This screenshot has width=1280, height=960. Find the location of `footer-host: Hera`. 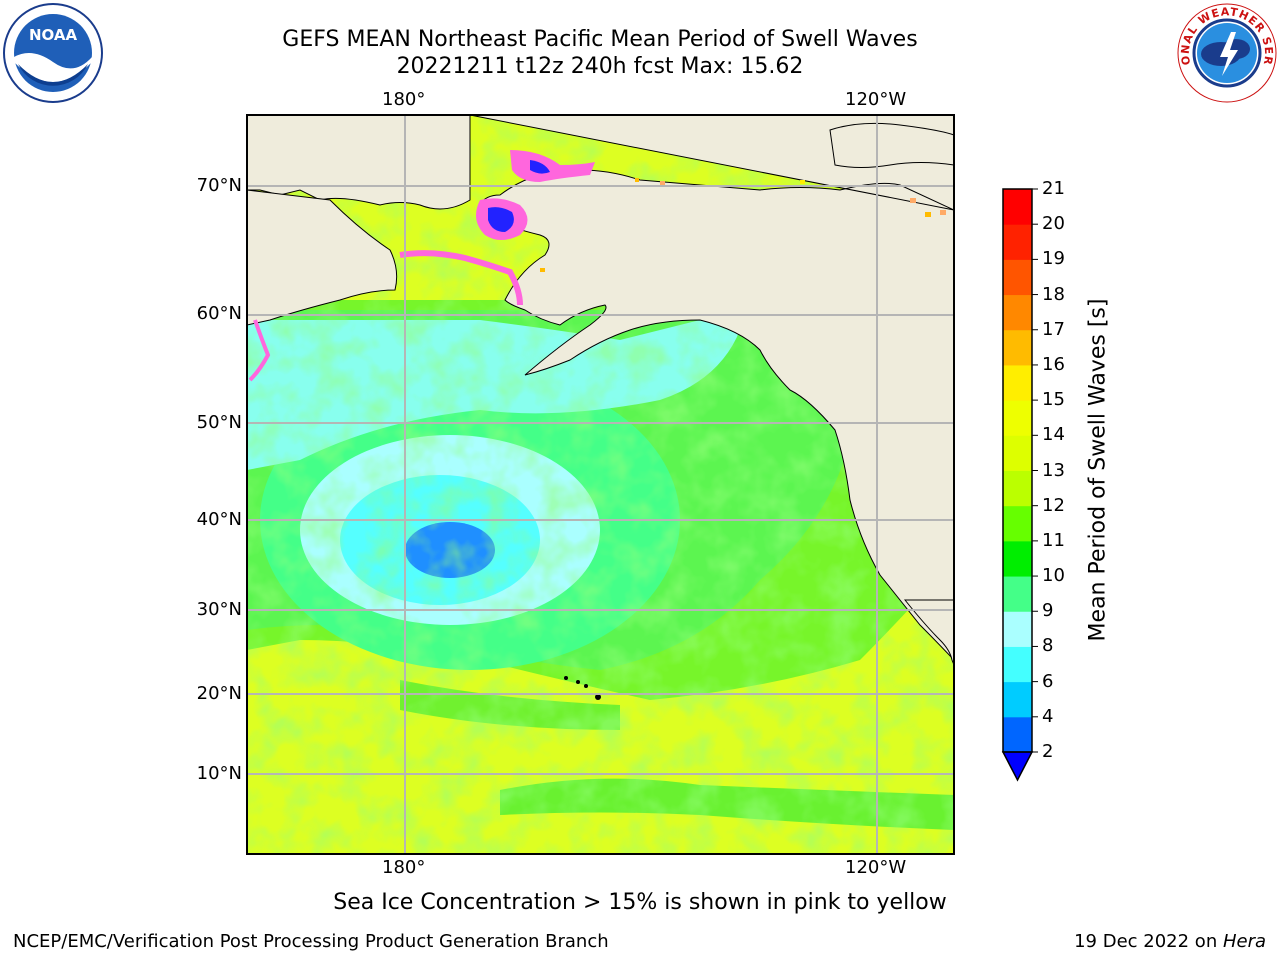

footer-host: Hera is located at coordinates (1244, 941).